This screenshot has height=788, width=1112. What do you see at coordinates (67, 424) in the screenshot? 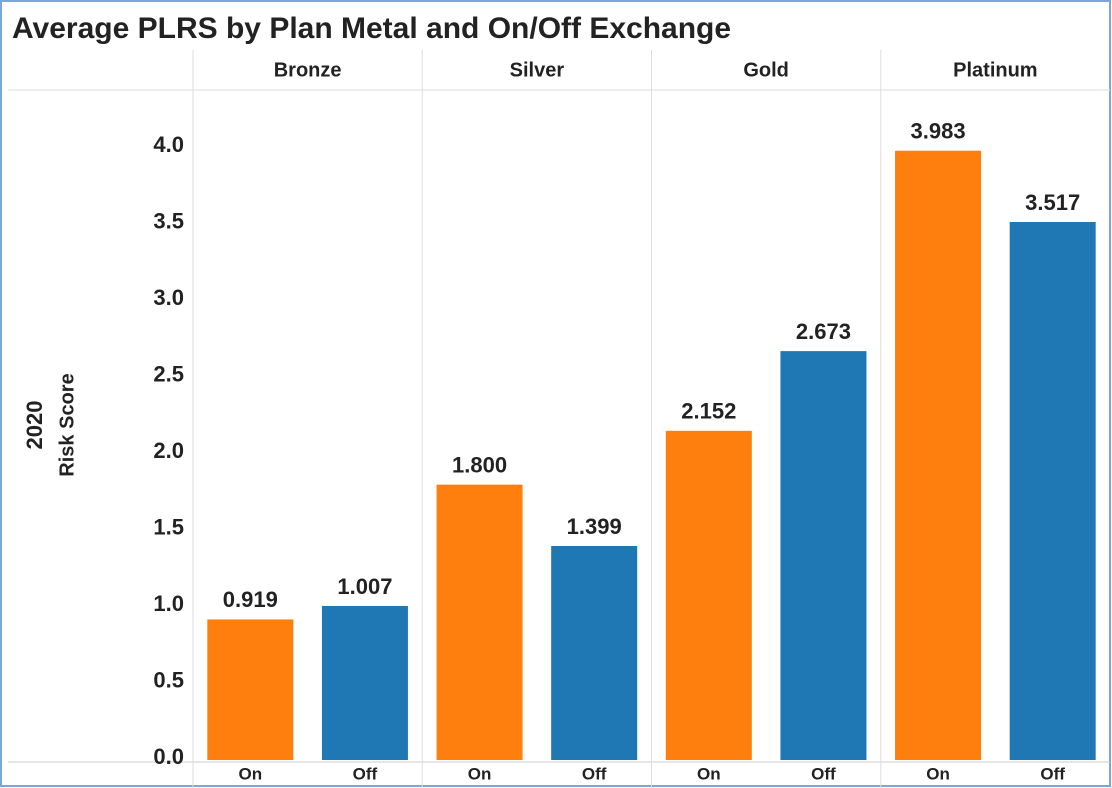
I see `y-axis-title: Risk Score` at bounding box center [67, 424].